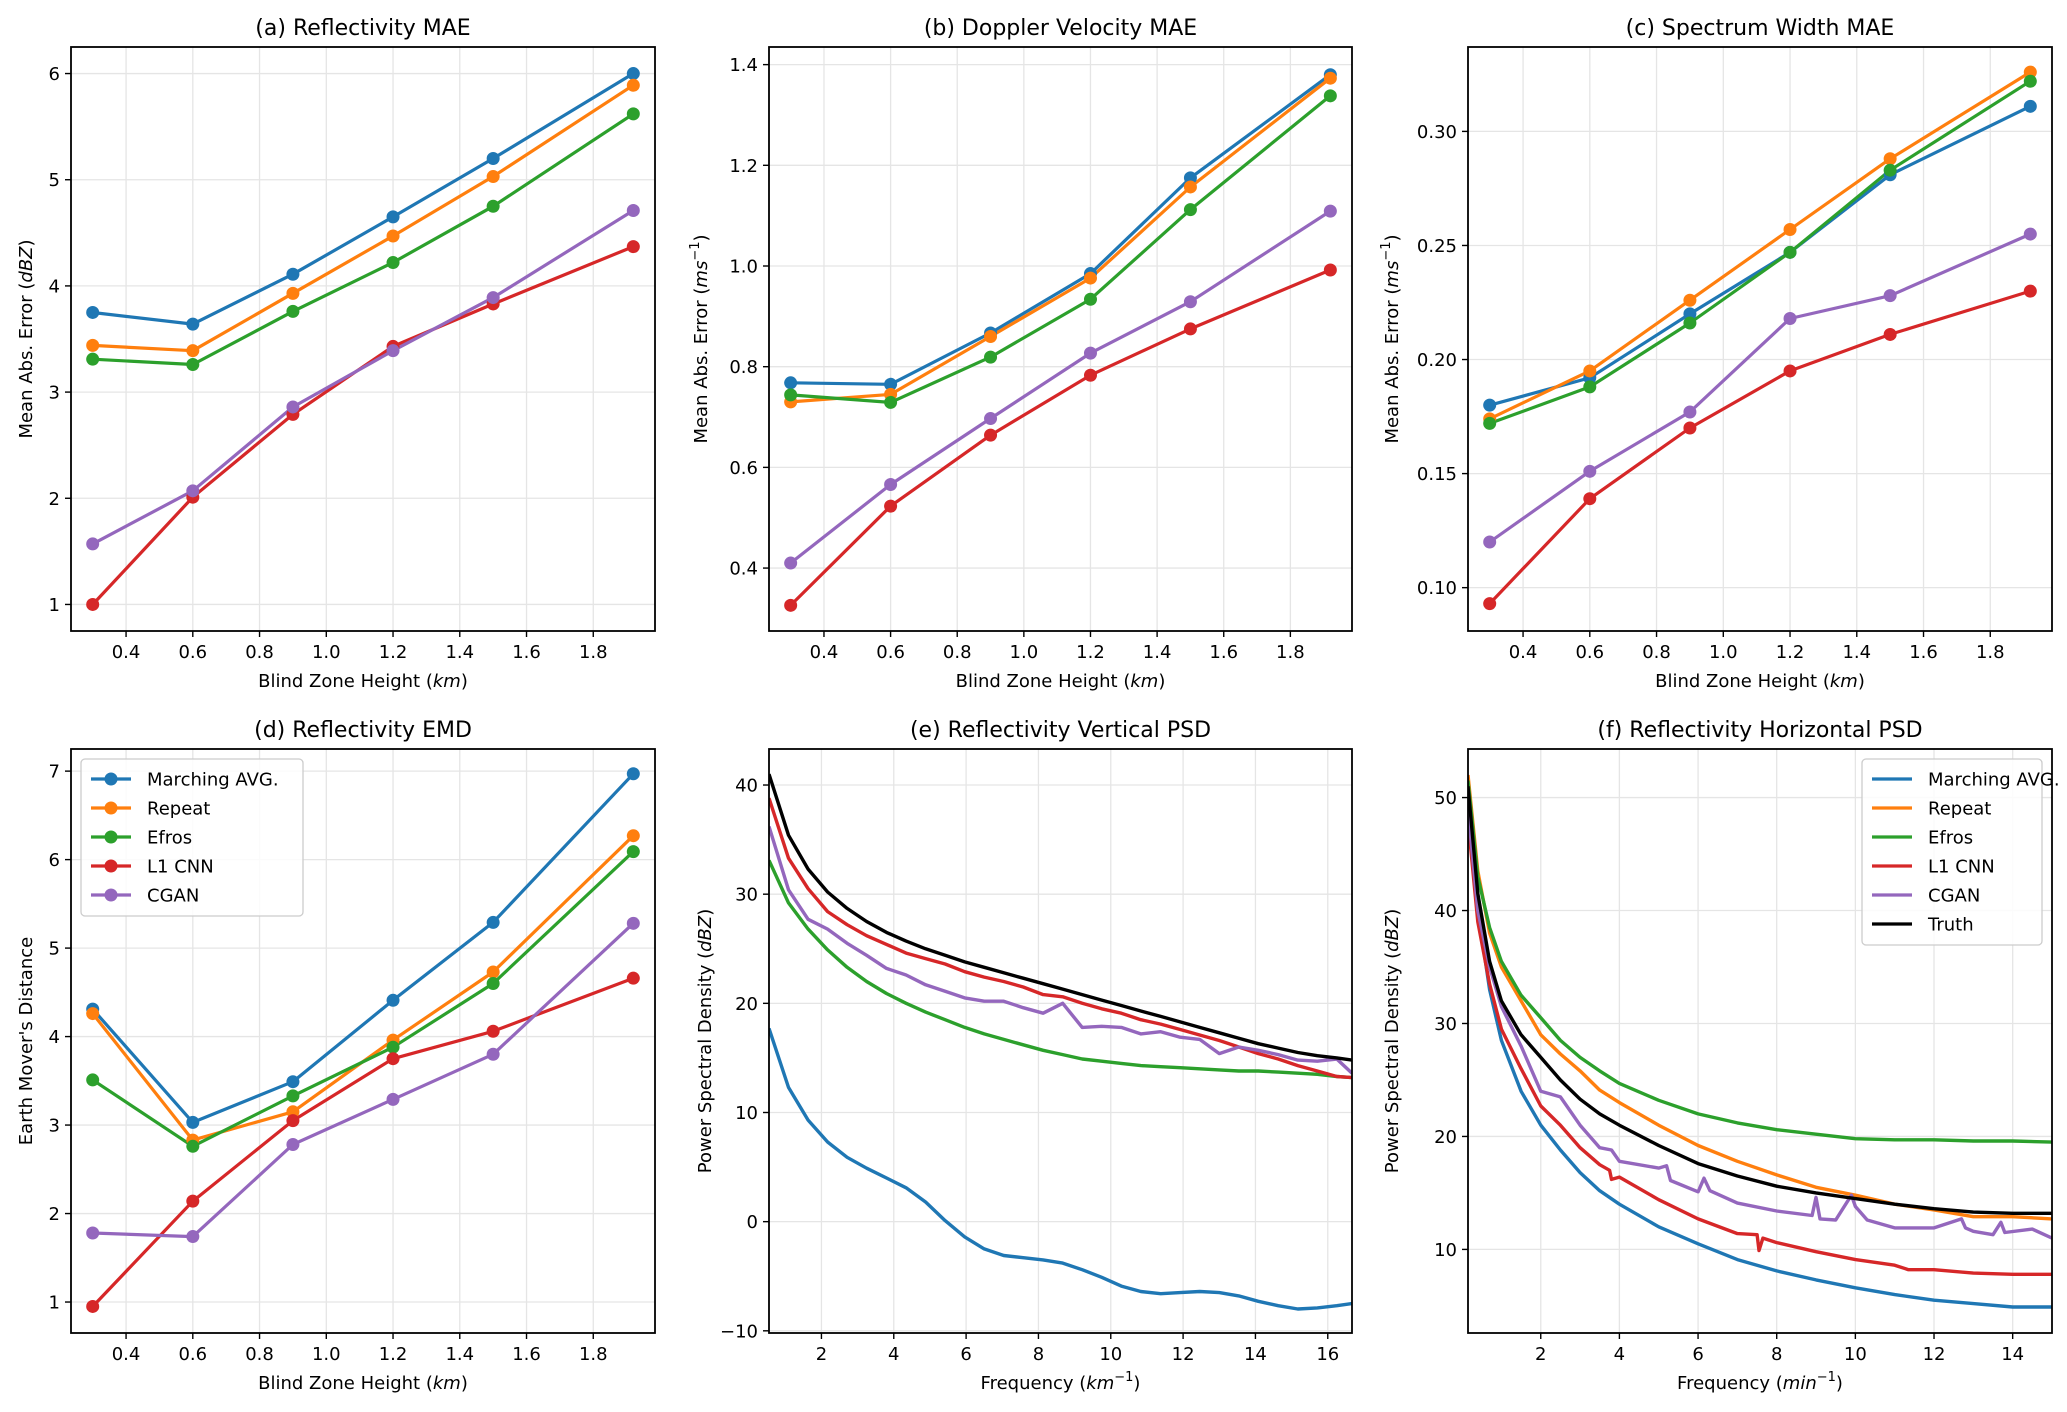 Image resolution: width=2067 pixels, height=1412 pixels. I want to click on x-tick-label: 1.0, so click(1723, 652).